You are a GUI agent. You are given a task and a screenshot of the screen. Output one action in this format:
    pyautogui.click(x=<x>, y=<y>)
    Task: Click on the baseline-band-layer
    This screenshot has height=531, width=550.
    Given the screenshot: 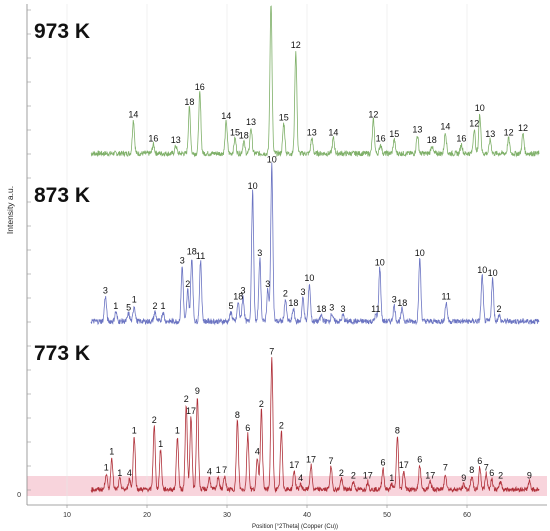 What is the action you would take?
    pyautogui.click(x=287, y=486)
    